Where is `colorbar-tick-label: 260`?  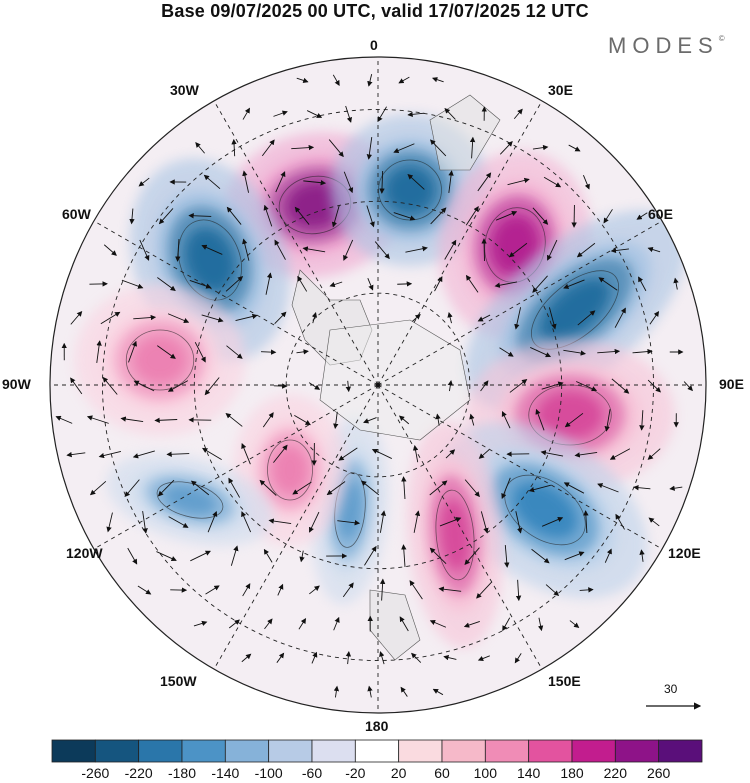 colorbar-tick-label: 260 is located at coordinates (658, 773).